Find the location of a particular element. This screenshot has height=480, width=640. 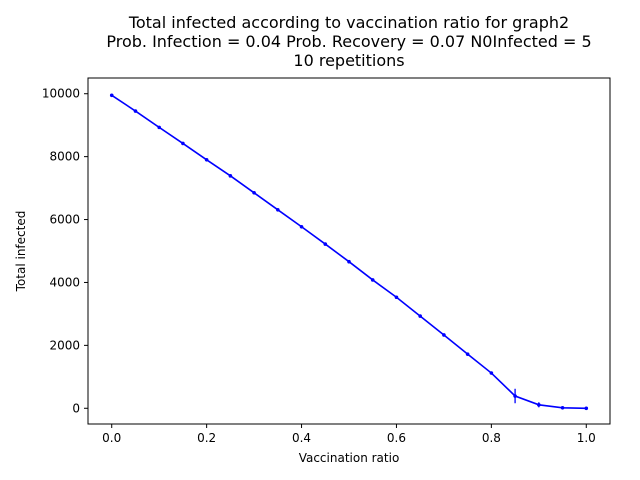

x-tick-label: 0.6 is located at coordinates (396, 438).